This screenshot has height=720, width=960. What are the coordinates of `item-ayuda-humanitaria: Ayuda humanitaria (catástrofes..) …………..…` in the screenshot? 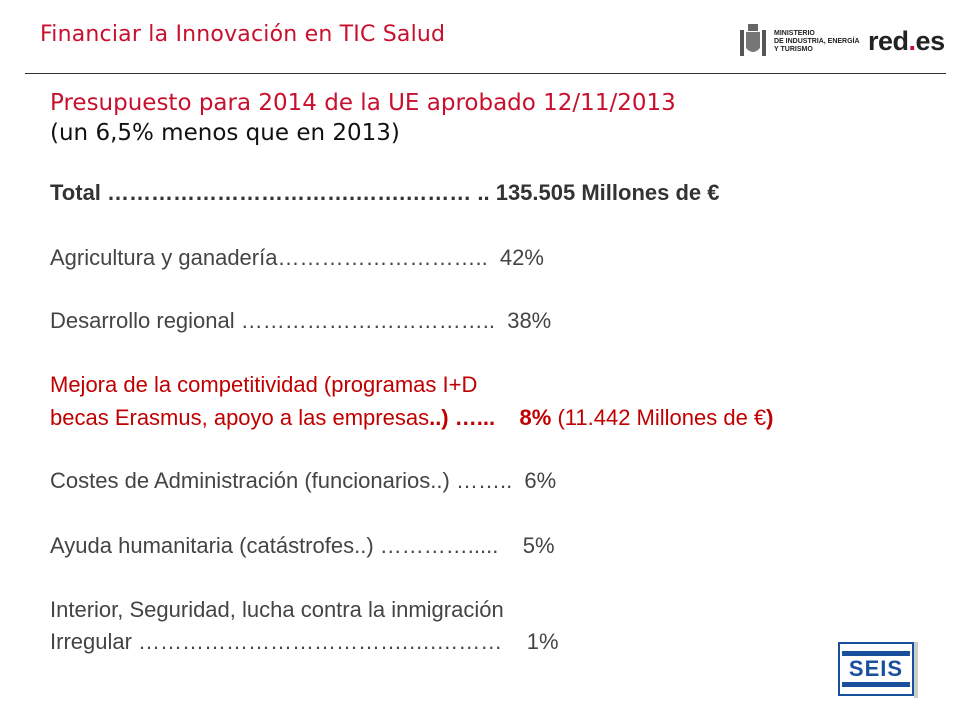 It's located at (302, 545).